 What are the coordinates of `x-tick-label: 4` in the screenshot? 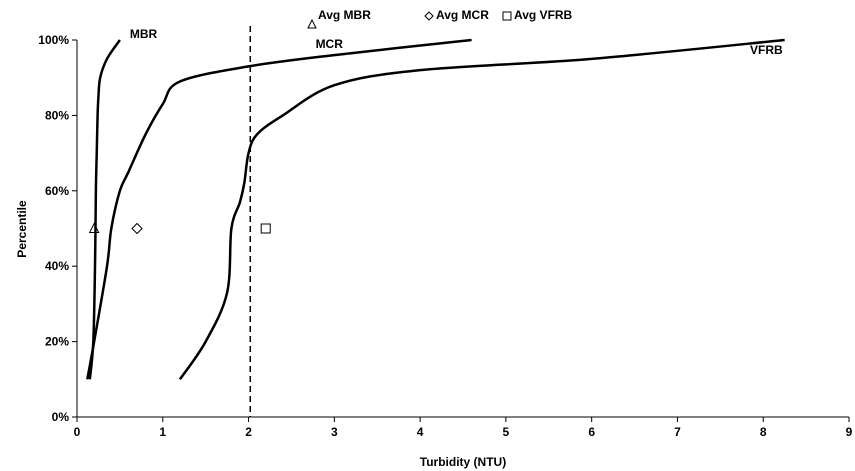 It's located at (420, 432).